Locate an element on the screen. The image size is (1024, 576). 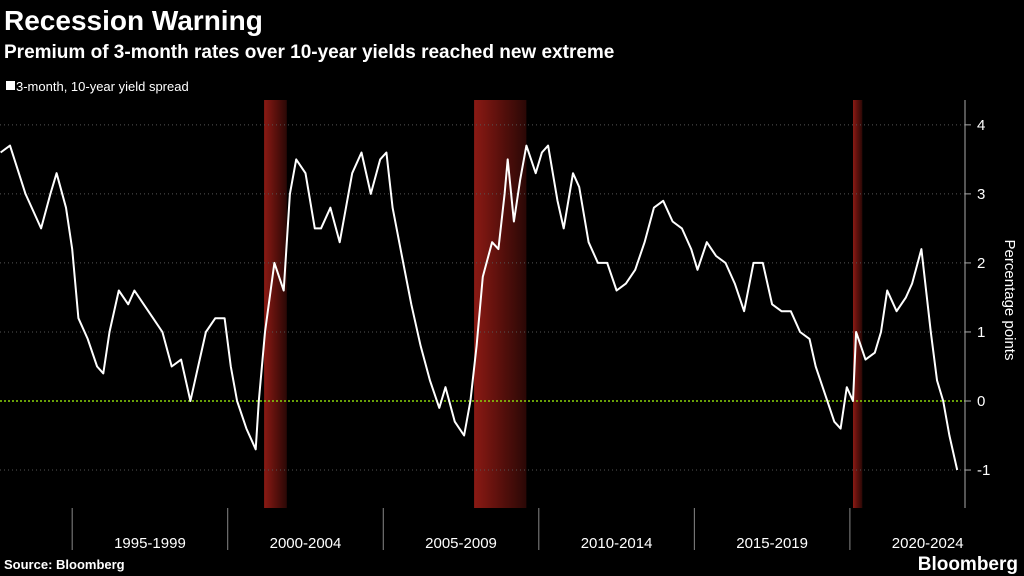
source: Source: Bloomberg is located at coordinates (64, 564).